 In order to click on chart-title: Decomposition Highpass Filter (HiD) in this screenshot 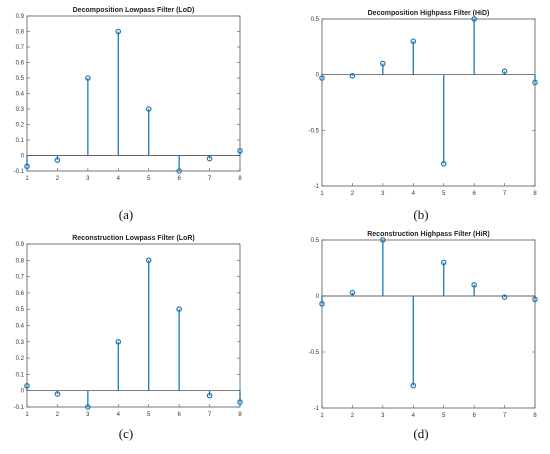, I will do `click(429, 13)`.